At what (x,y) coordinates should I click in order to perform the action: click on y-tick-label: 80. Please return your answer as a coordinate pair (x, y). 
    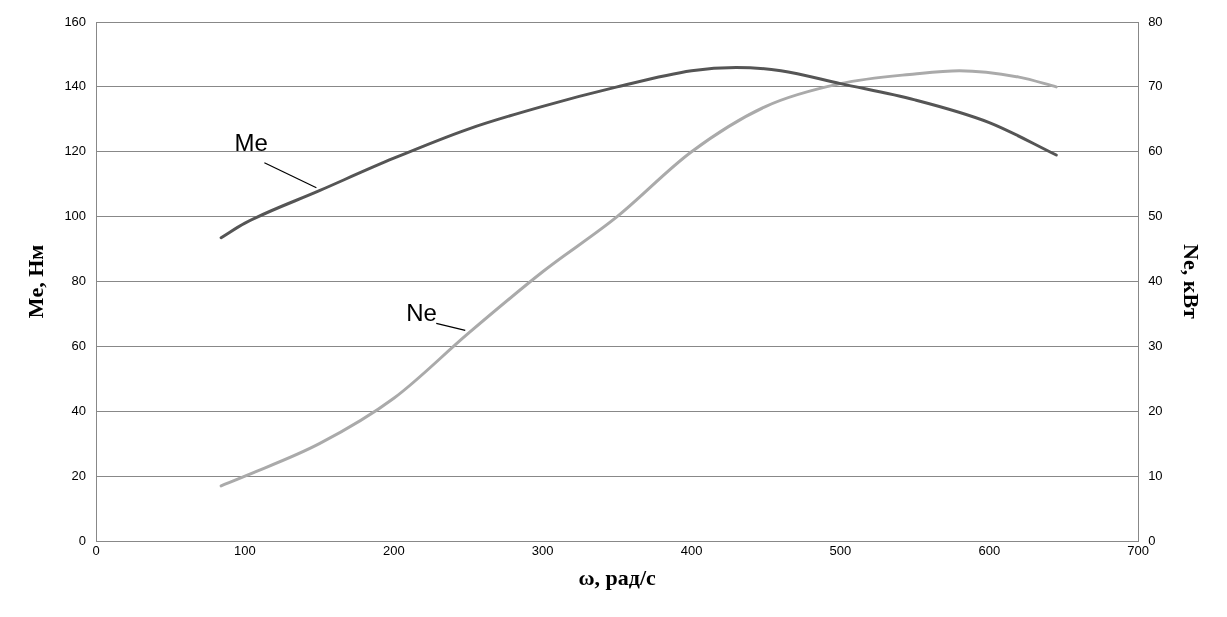
    Looking at the image, I should click on (79, 281).